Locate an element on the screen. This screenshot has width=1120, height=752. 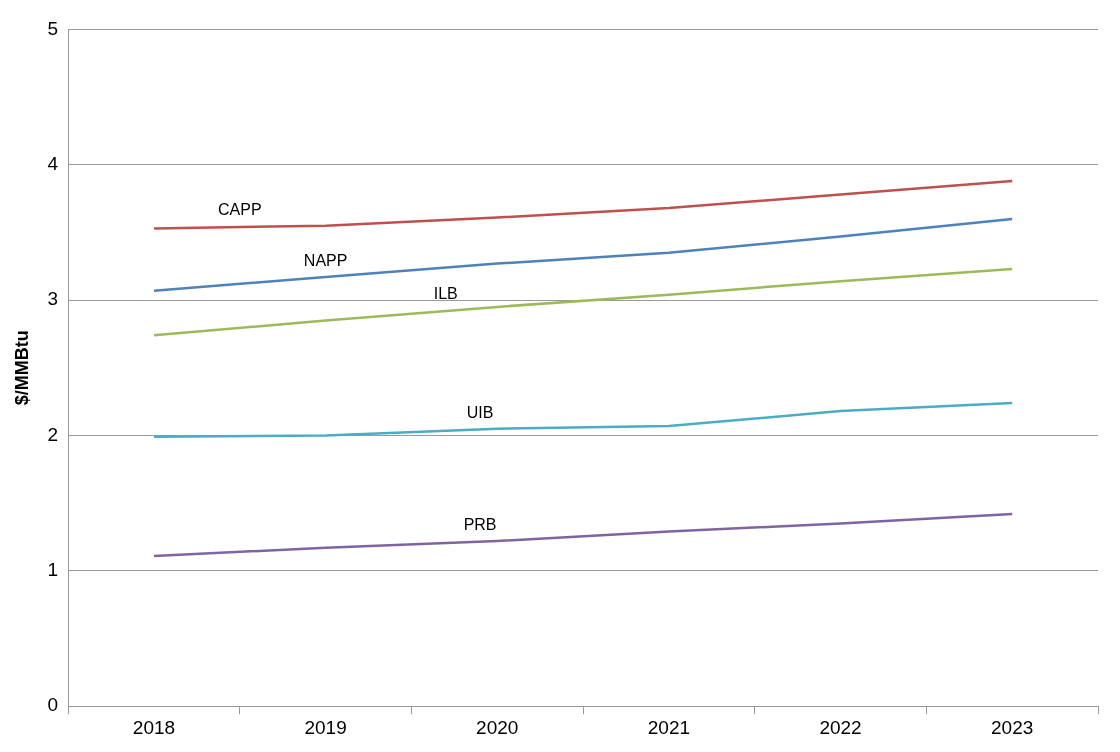
x-tick-label: 2022 is located at coordinates (840, 727).